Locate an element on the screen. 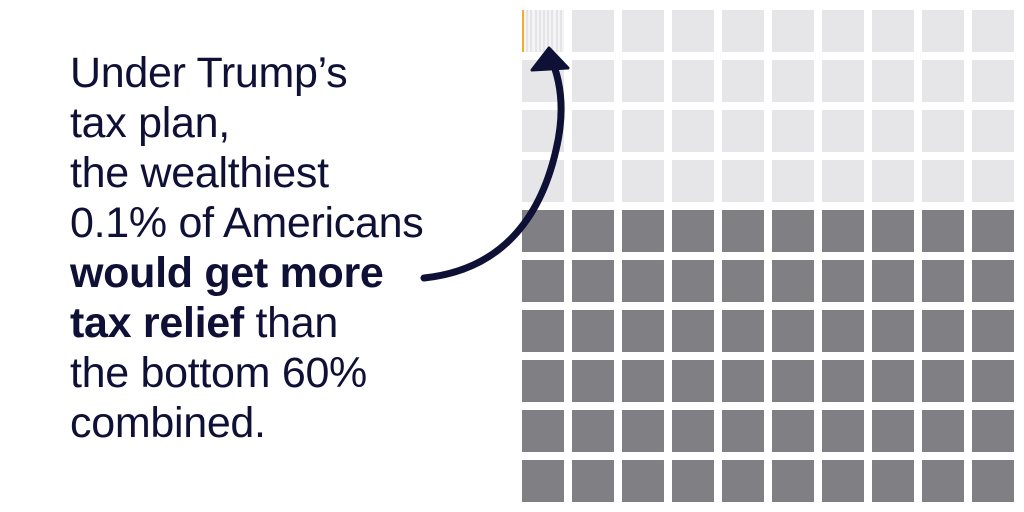 The width and height of the screenshot is (1024, 512). headline-line-6-rest: than is located at coordinates (291, 323).